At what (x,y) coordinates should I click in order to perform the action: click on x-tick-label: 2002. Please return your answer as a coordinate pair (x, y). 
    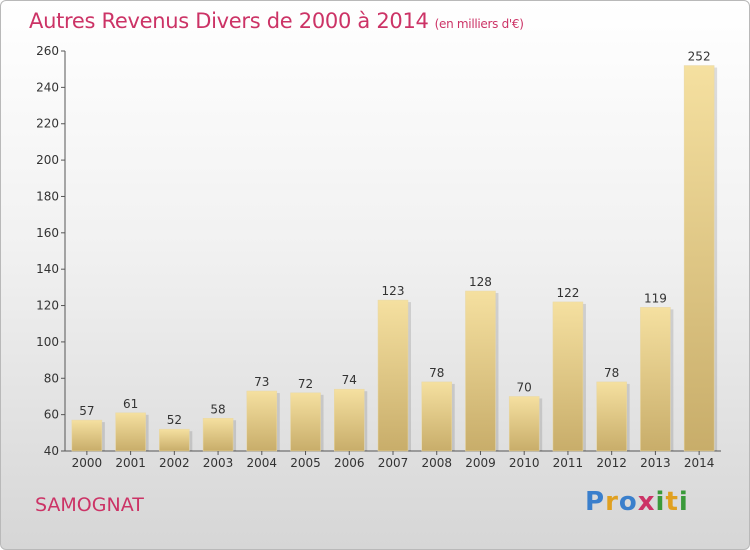
    Looking at the image, I should click on (174, 463).